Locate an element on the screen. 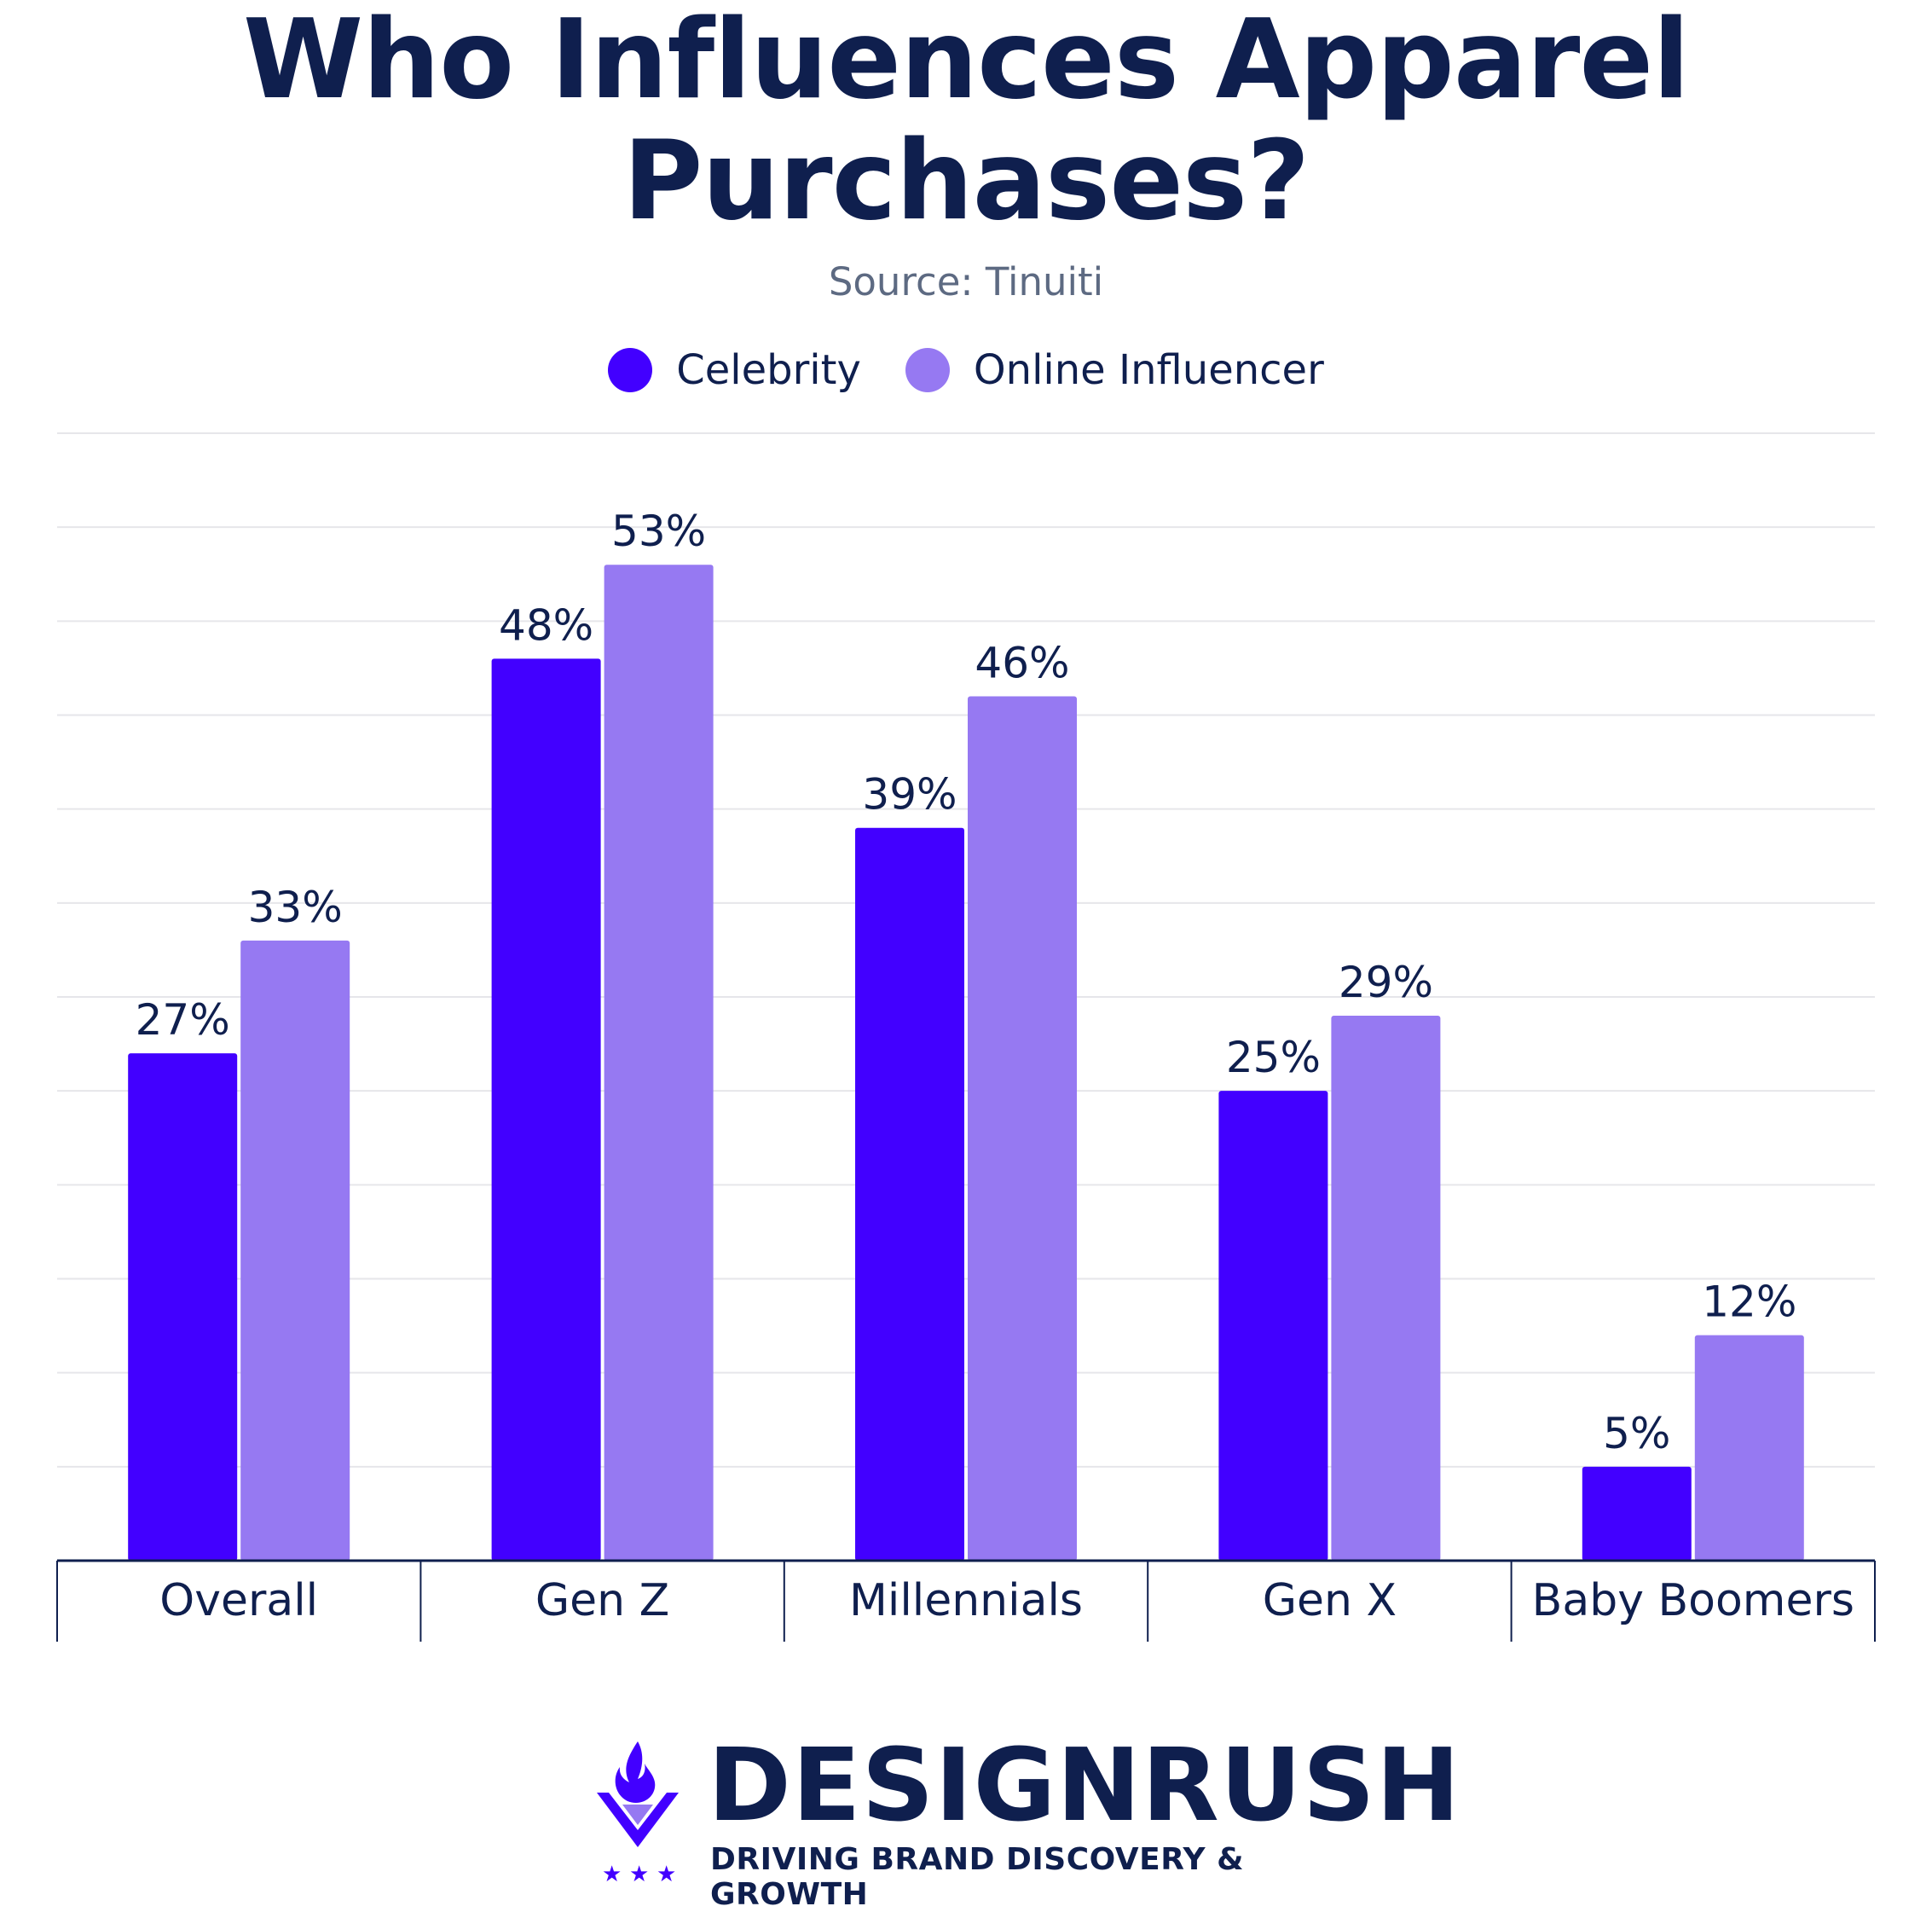 The image size is (1932, 1912). data-label: 5% is located at coordinates (1636, 1433).